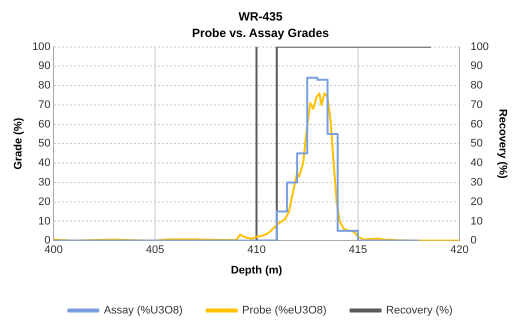 The height and width of the screenshot is (330, 521). What do you see at coordinates (44, 86) in the screenshot?
I see `y-tick-label: 80` at bounding box center [44, 86].